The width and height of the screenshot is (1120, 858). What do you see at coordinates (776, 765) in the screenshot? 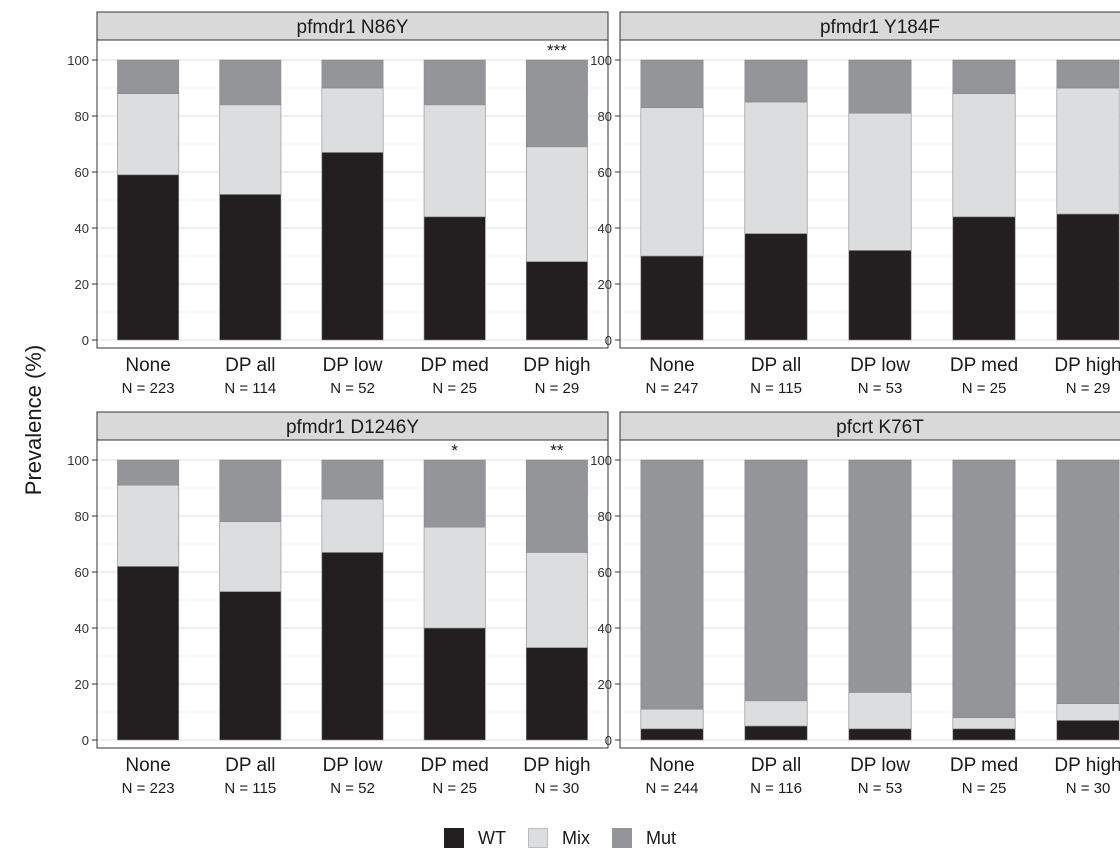
I see `panel-4-x-tick-label-2: DP all` at bounding box center [776, 765].